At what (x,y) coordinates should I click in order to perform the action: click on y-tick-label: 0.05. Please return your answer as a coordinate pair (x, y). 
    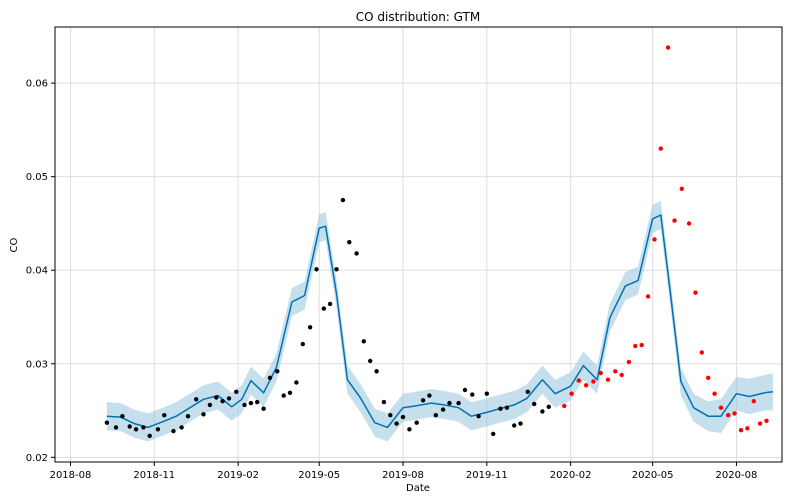
    Looking at the image, I should click on (37, 177).